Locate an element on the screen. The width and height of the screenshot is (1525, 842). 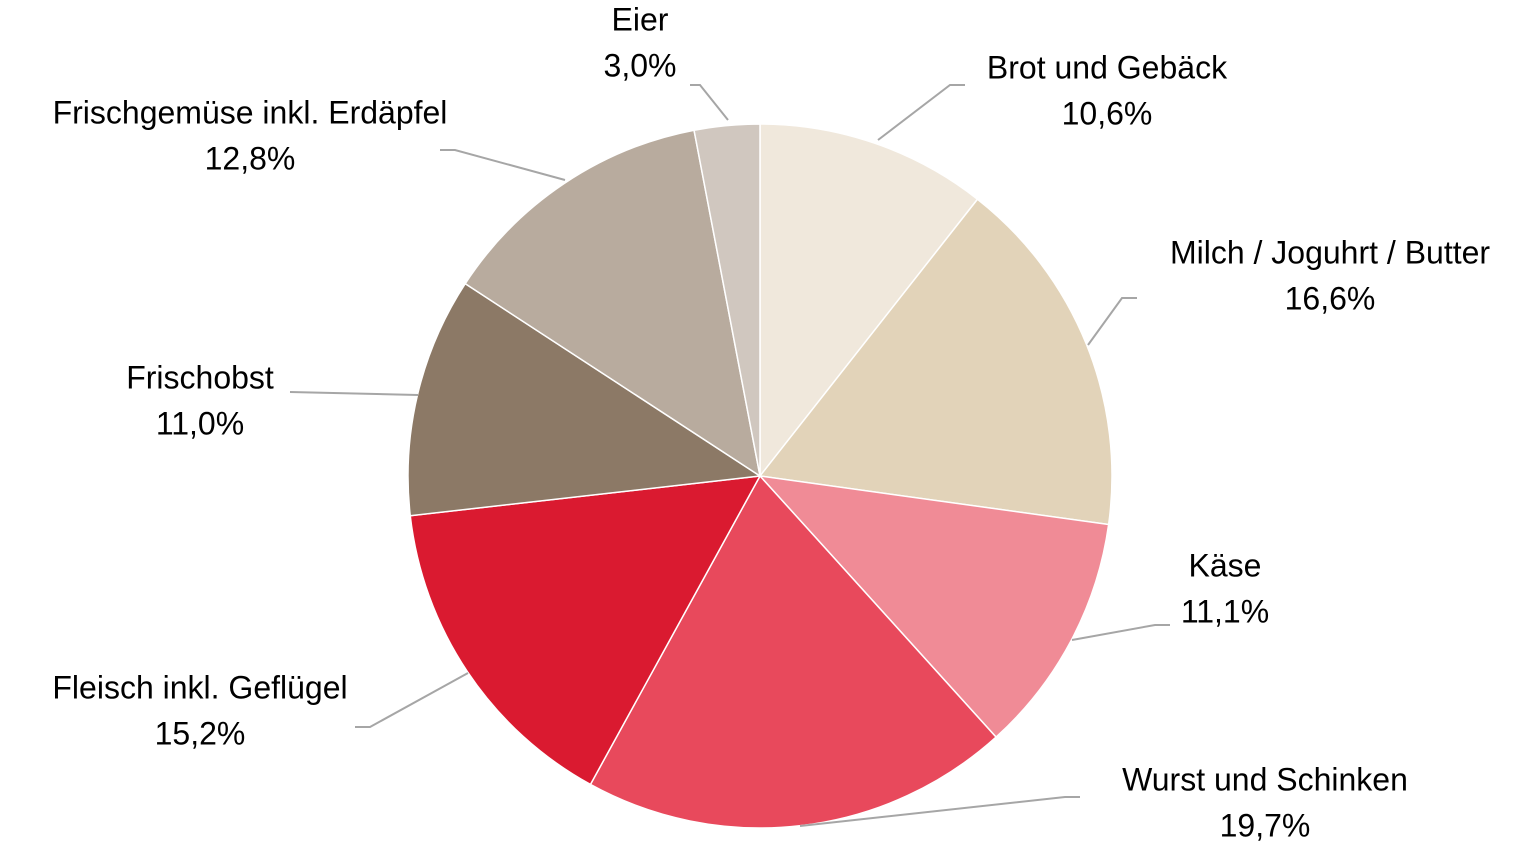
slice-label: Frischgemüse inkl. Erdäpfel is located at coordinates (250, 112).